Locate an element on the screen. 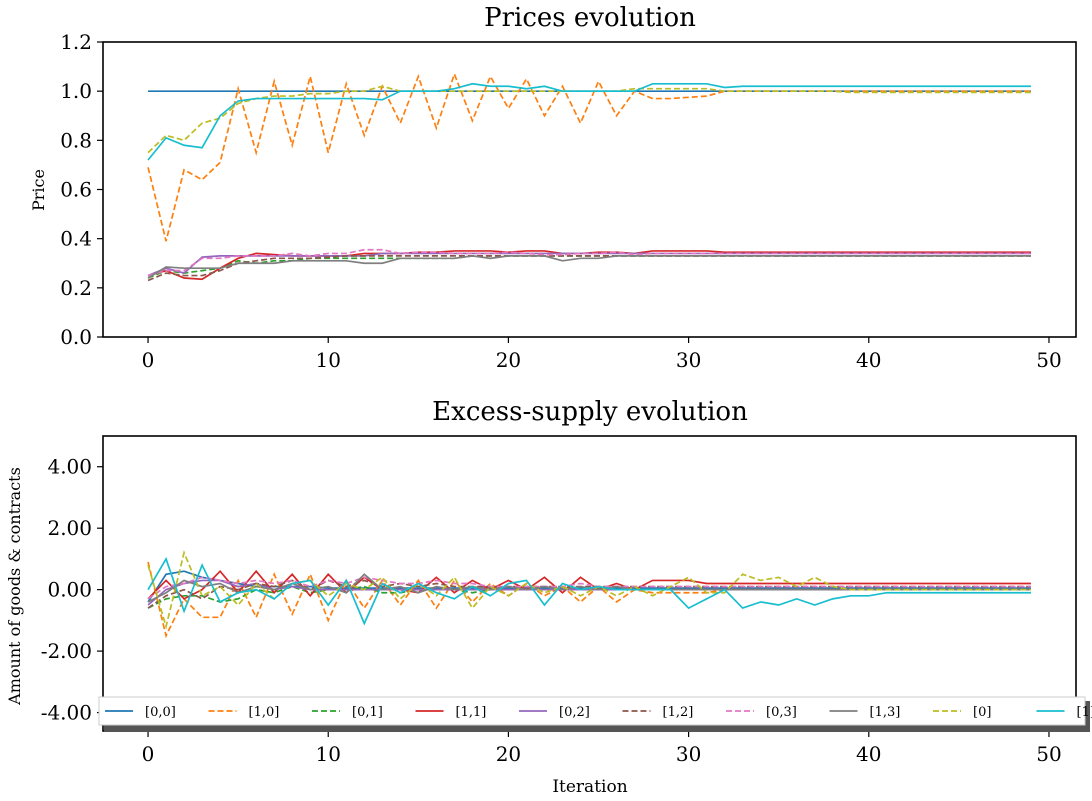 Image resolution: width=1092 pixels, height=801 pixels. legend-label-8: [0] is located at coordinates (982, 712).